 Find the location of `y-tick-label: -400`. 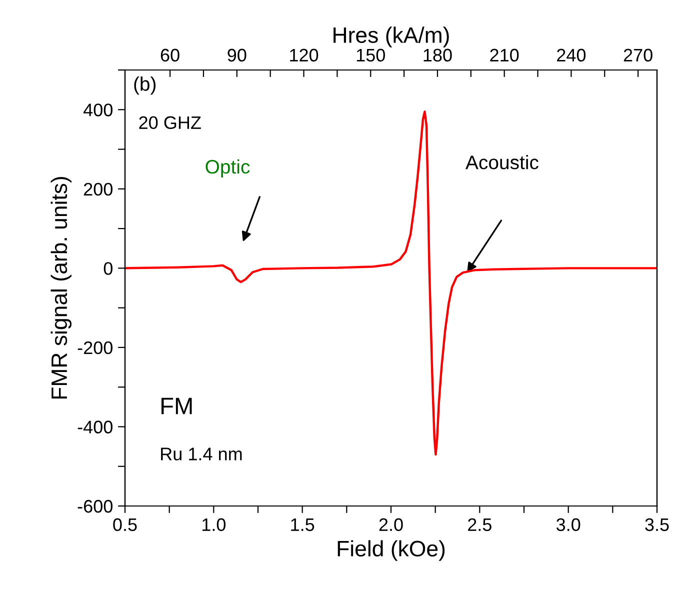

y-tick-label: -400 is located at coordinates (95, 427).